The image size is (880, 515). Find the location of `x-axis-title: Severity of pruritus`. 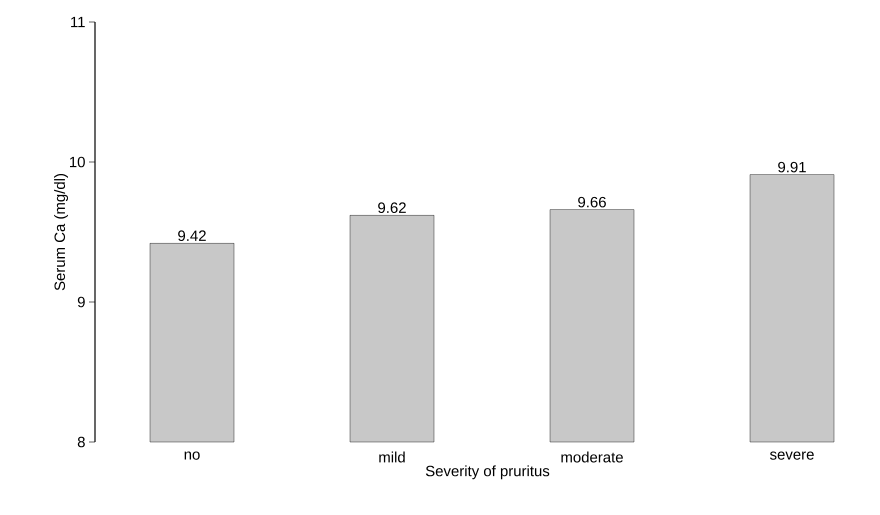

x-axis-title: Severity of pruritus is located at coordinates (488, 472).